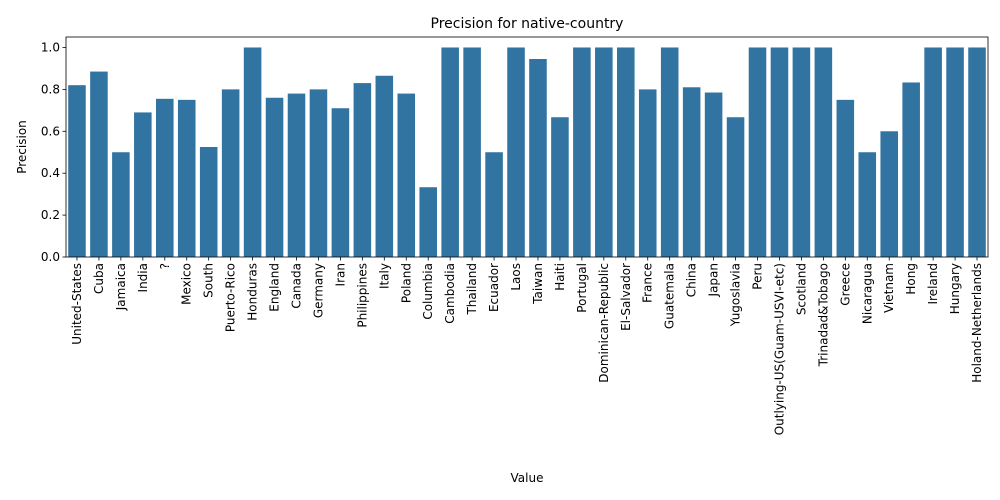 The image size is (1000, 500). What do you see at coordinates (670, 296) in the screenshot?
I see `x-tick-label: Guatemala` at bounding box center [670, 296].